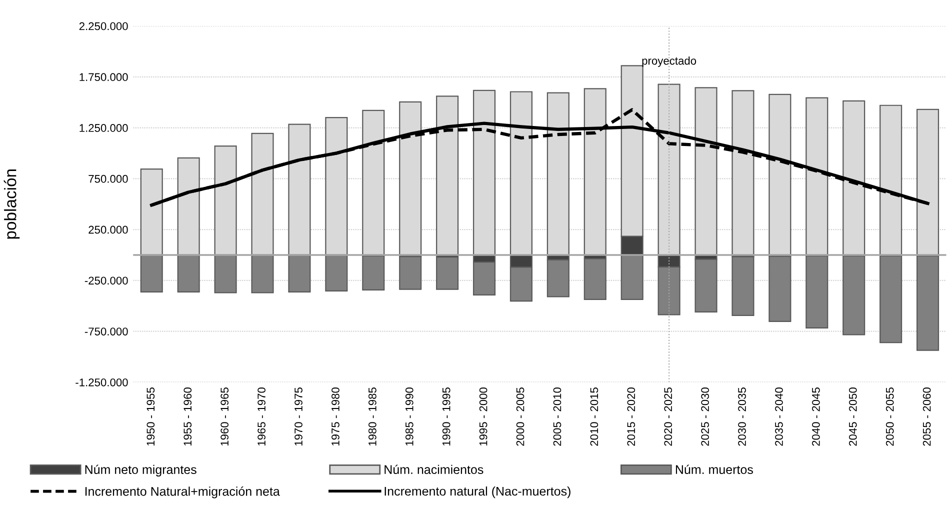 The width and height of the screenshot is (951, 520). I want to click on y-tick-label: 250.000, so click(108, 230).